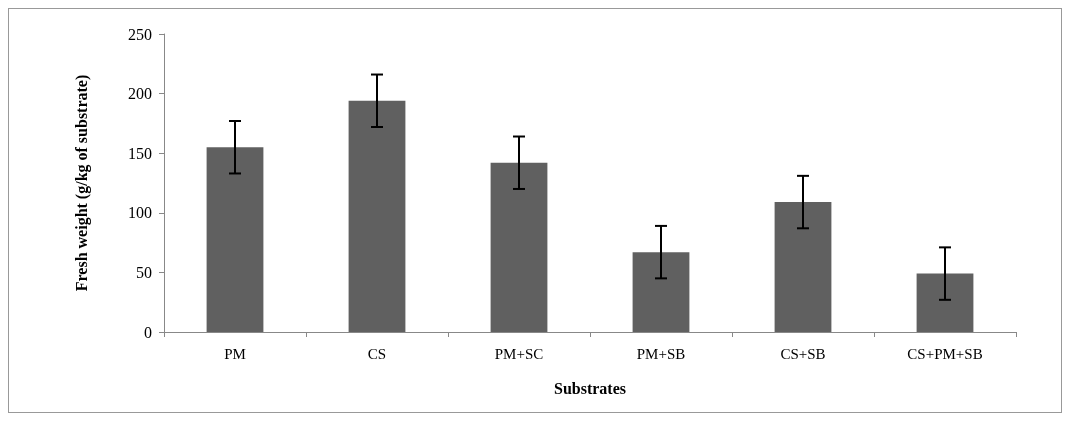 The width and height of the screenshot is (1070, 421). Describe the element at coordinates (140, 34) in the screenshot. I see `y-tick-label: 250` at that location.